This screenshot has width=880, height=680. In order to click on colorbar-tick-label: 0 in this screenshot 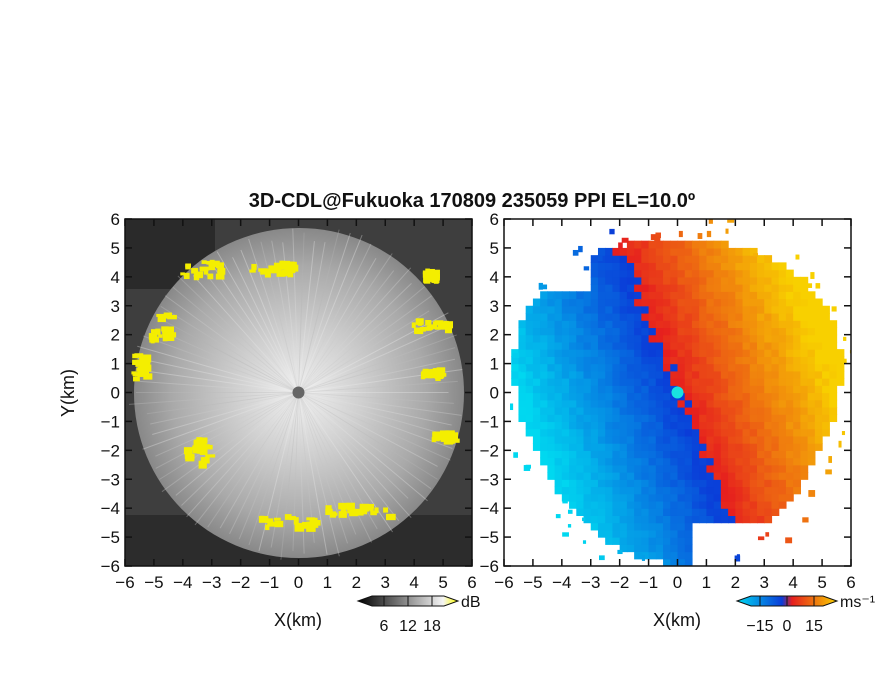, I will do `click(787, 626)`.